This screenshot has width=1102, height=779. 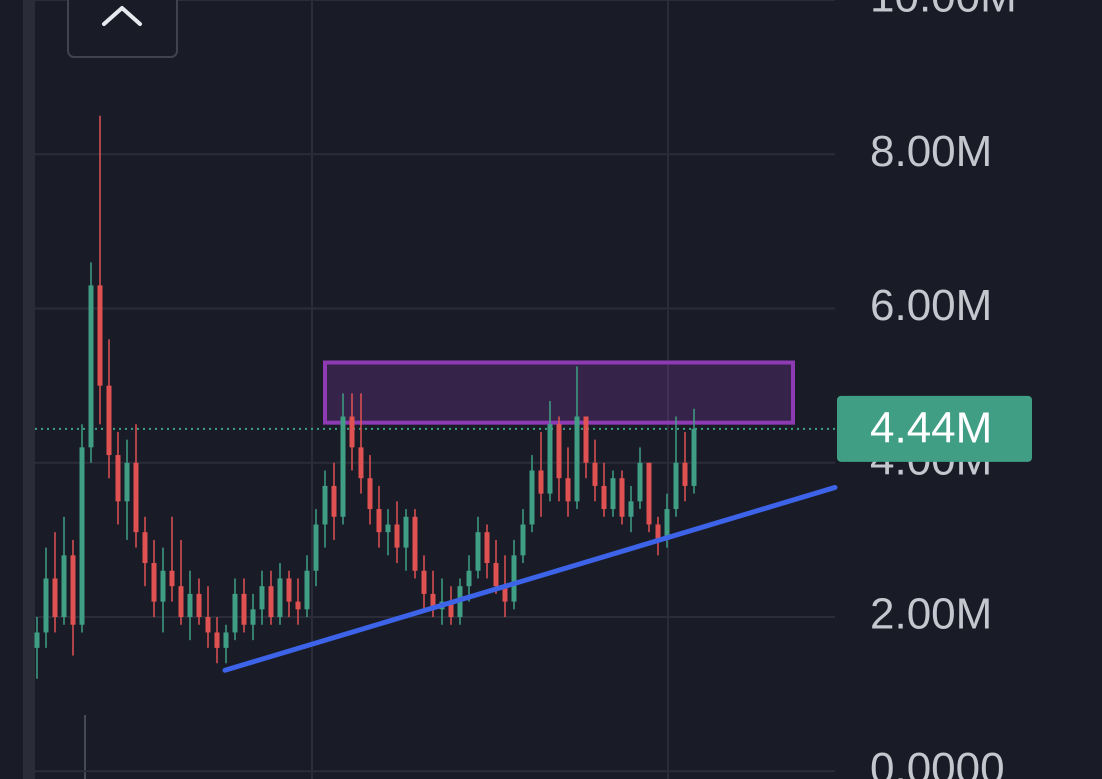 What do you see at coordinates (943, 11) in the screenshot?
I see `y-tick-label: 10.00M` at bounding box center [943, 11].